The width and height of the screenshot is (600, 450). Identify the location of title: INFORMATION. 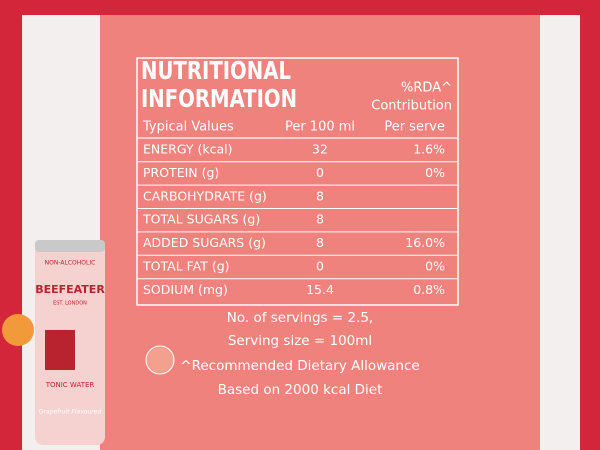
(219, 98).